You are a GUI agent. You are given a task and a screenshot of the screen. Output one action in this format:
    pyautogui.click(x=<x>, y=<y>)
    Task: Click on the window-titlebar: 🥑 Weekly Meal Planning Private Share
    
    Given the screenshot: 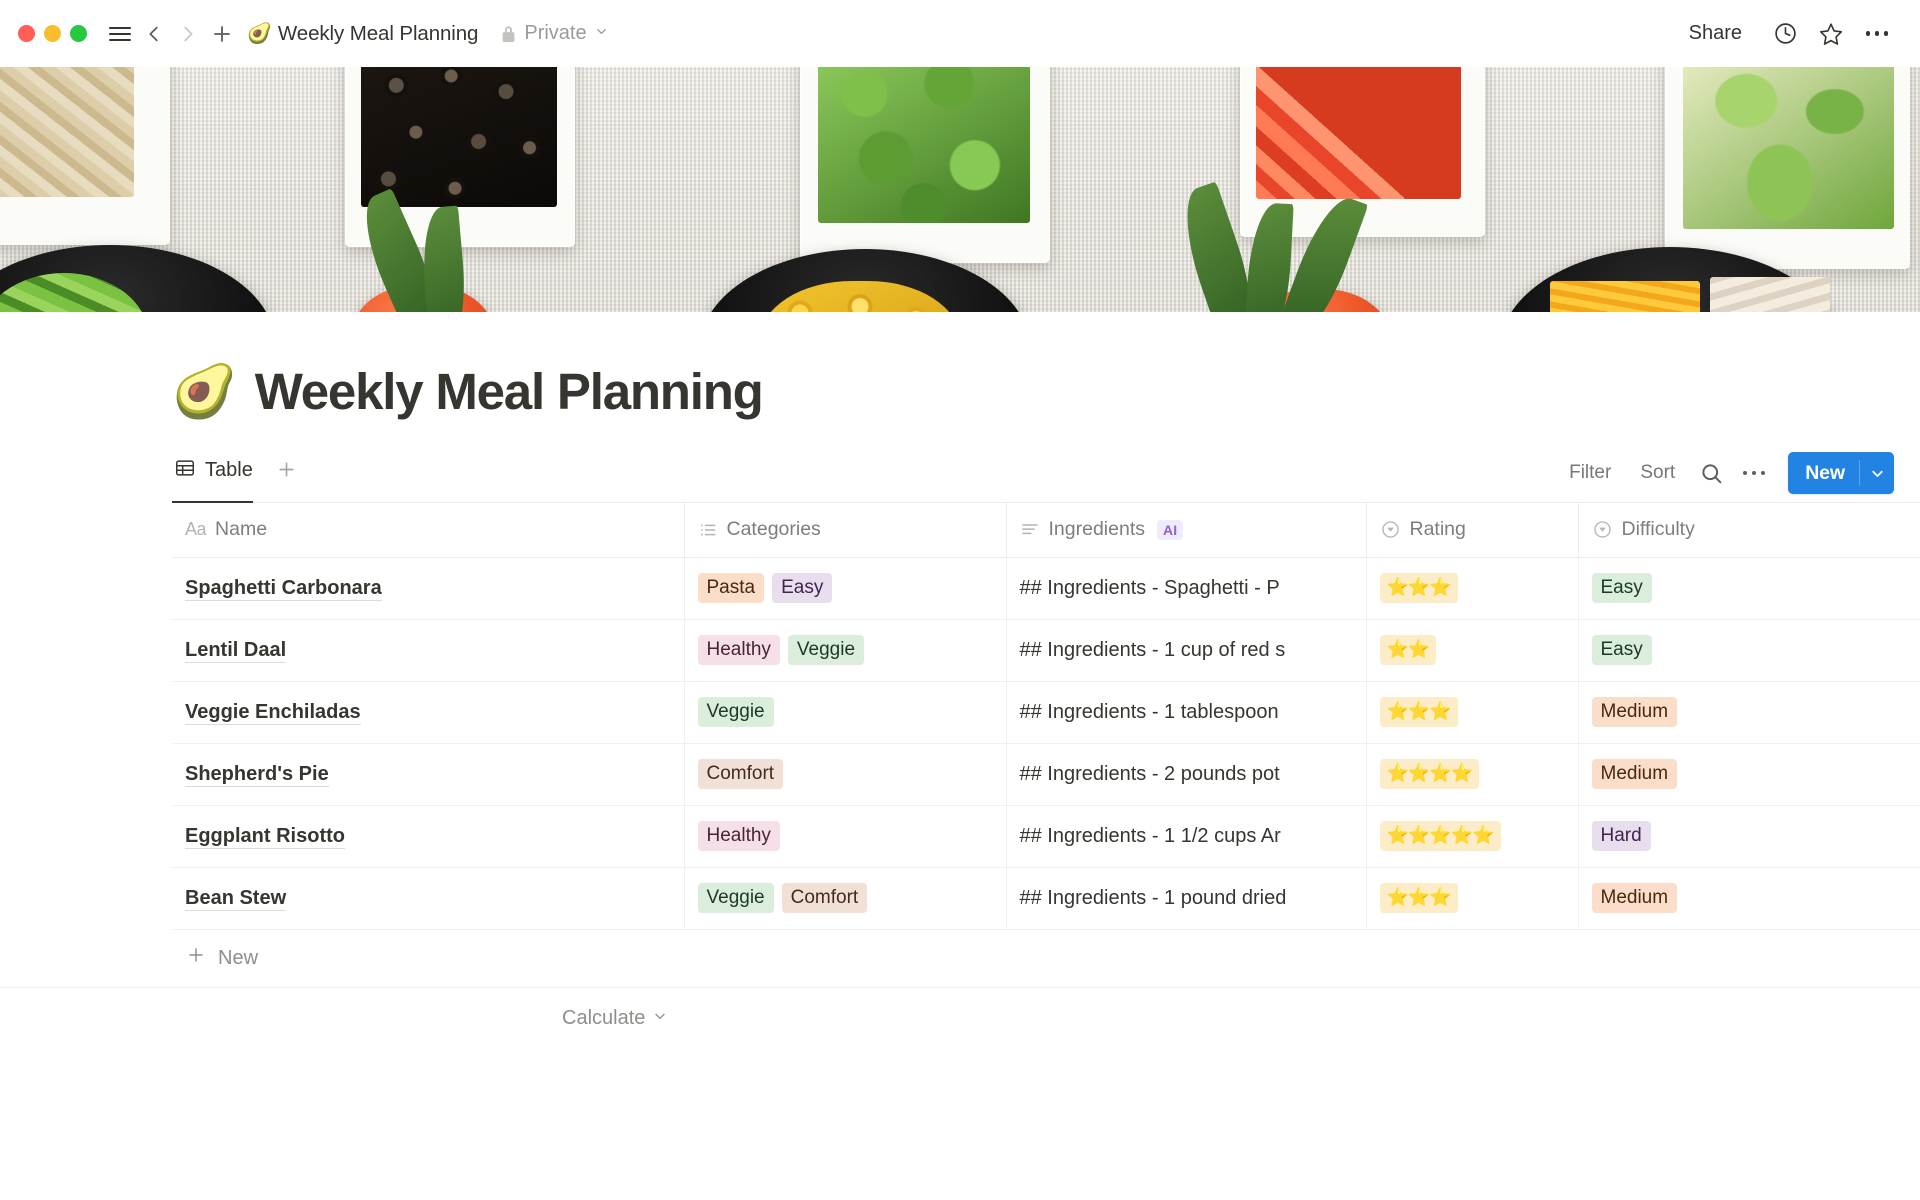 What is the action you would take?
    pyautogui.click(x=960, y=33)
    